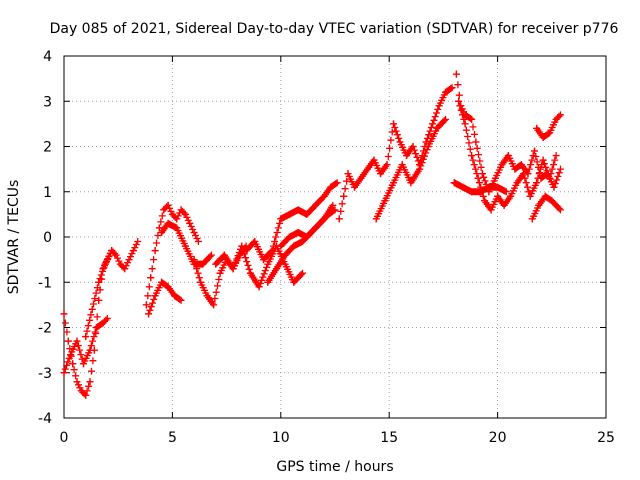 Image resolution: width=640 pixels, height=480 pixels. What do you see at coordinates (45, 283) in the screenshot?
I see `y-tick-label: -1` at bounding box center [45, 283].